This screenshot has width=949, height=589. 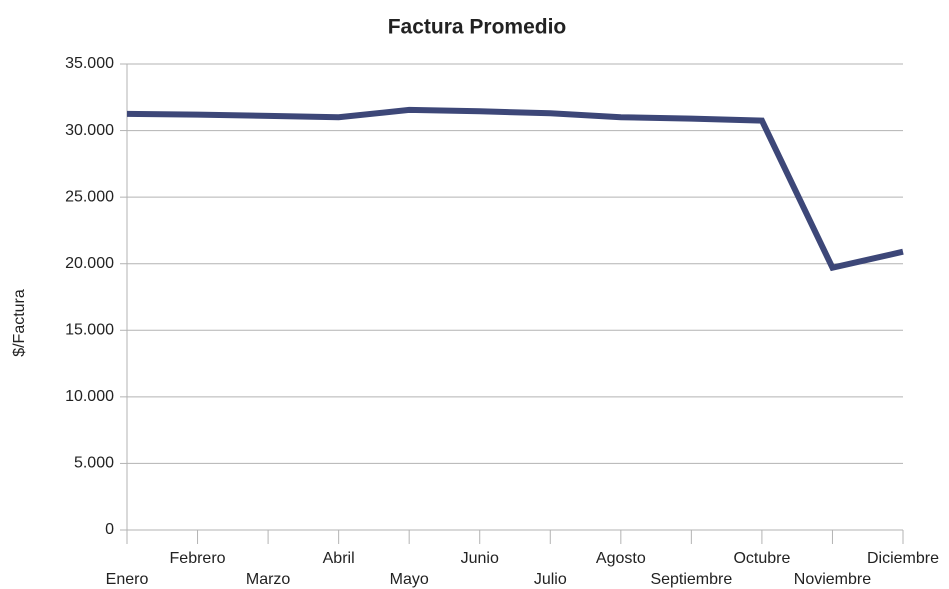 I want to click on y-tick-label: 25.000, so click(x=89, y=196).